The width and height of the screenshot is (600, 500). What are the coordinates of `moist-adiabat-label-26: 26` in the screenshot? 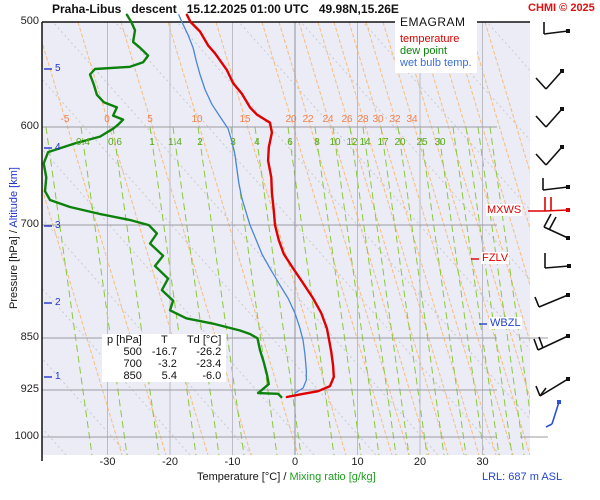 It's located at (347, 119).